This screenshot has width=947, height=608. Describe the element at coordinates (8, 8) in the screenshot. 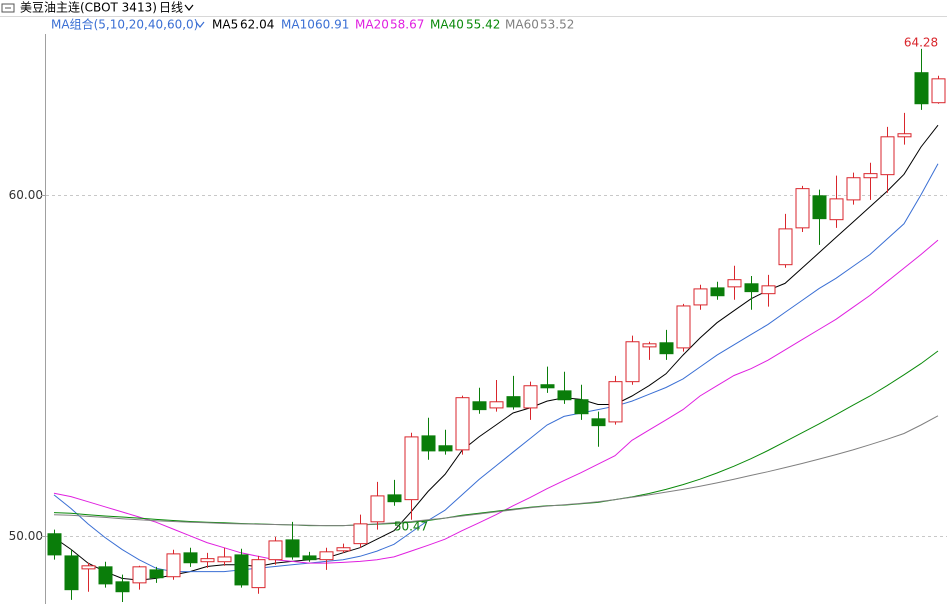

I see `toolbar-icon` at that location.